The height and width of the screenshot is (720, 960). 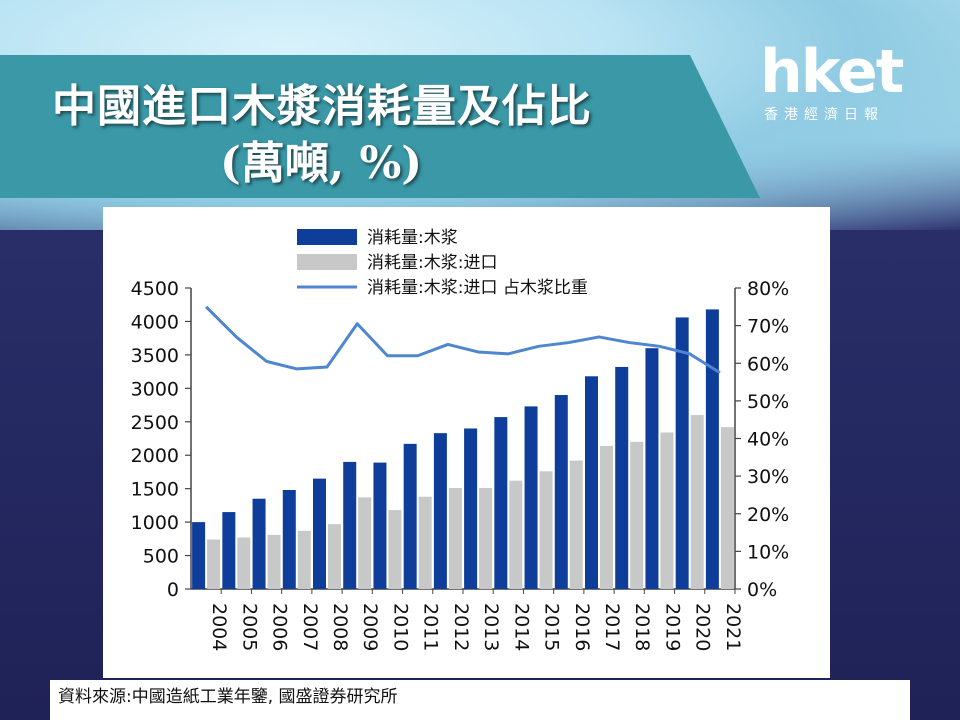 What do you see at coordinates (768, 364) in the screenshot?
I see `right-tick-label: 60%` at bounding box center [768, 364].